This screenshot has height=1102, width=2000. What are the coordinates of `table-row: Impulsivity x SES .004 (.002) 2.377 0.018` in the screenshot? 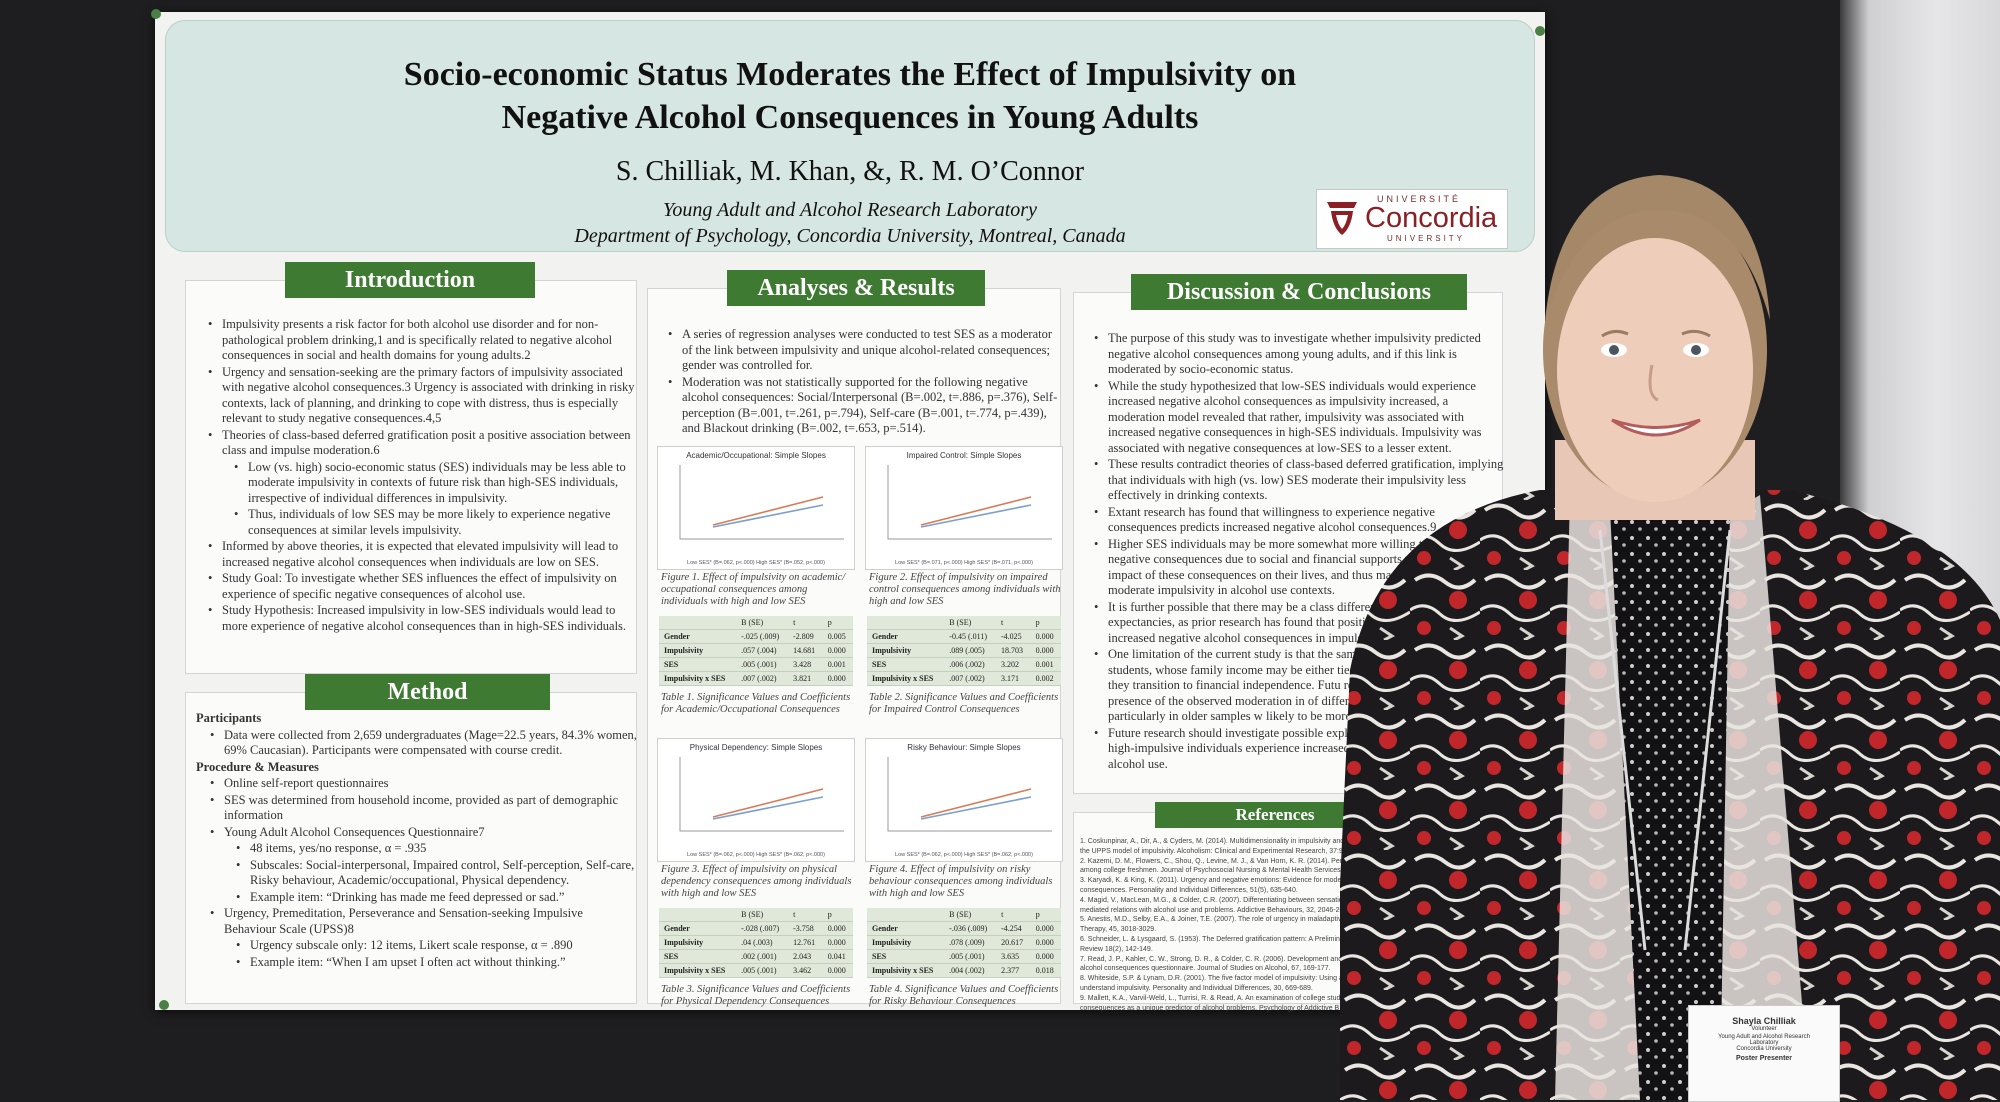 It's located at (964, 970).